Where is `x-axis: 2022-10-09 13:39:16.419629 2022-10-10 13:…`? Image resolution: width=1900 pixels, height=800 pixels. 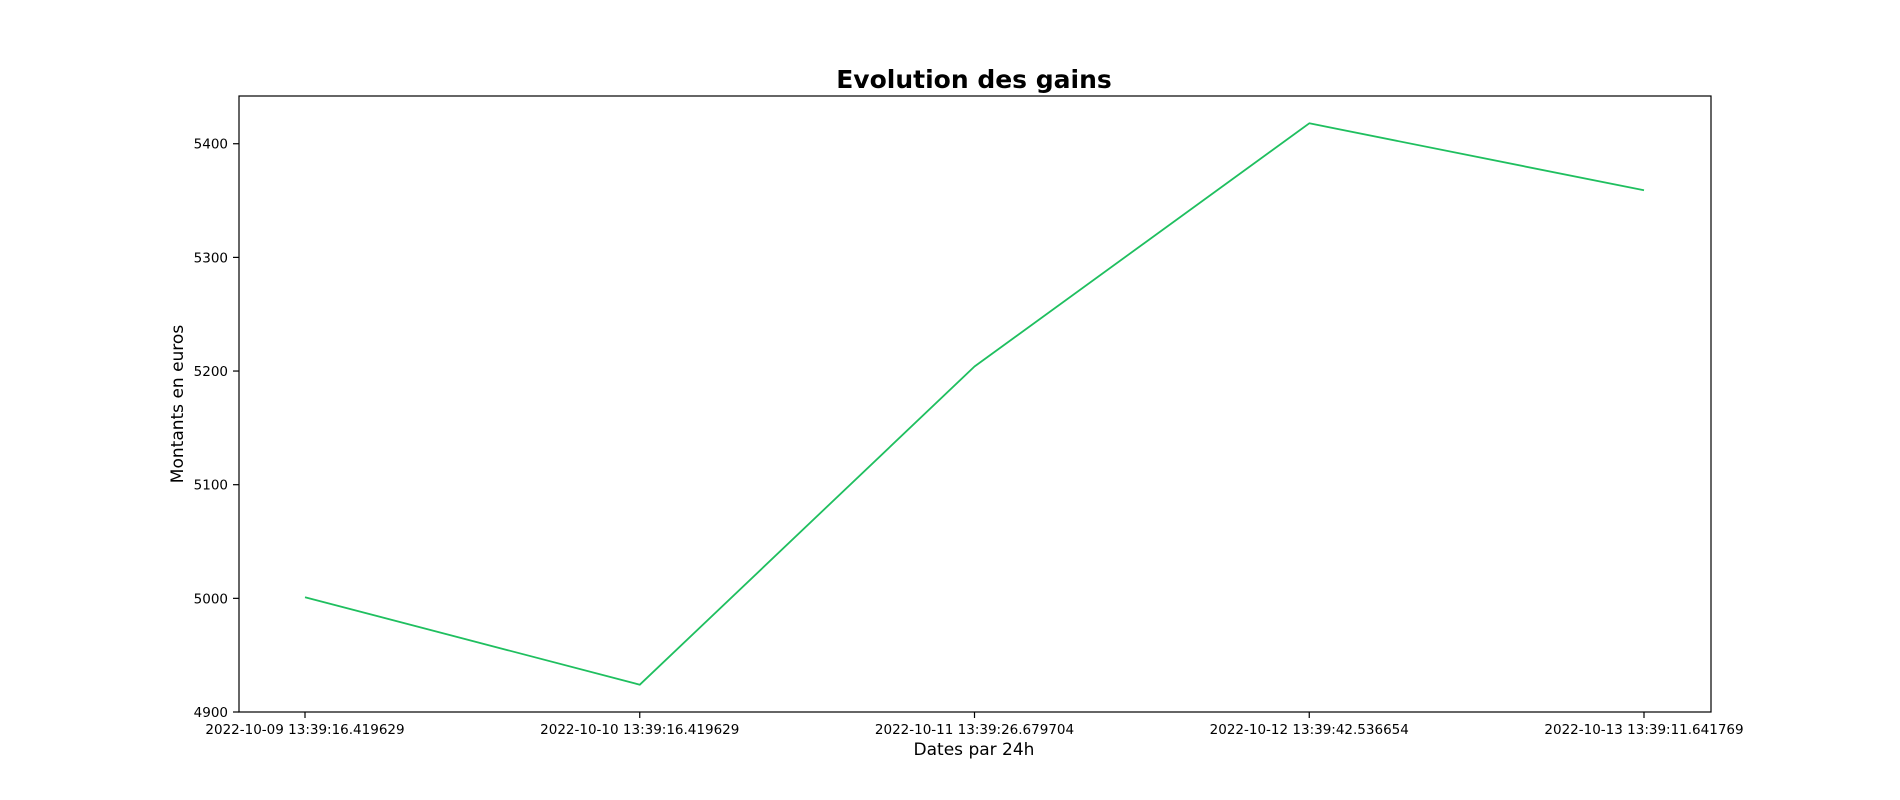 x-axis: 2022-10-09 13:39:16.419629 2022-10-10 13:… is located at coordinates (974, 725).